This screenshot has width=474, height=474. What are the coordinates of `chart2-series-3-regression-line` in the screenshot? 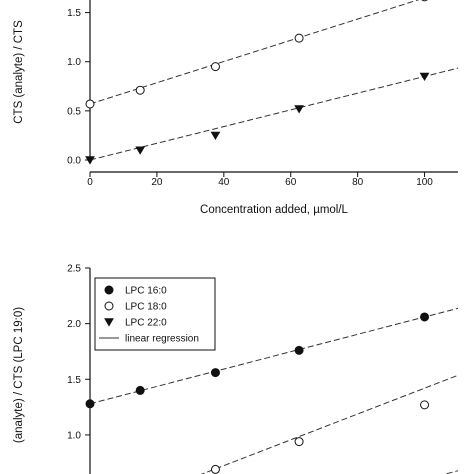 It's located at (451, 472).